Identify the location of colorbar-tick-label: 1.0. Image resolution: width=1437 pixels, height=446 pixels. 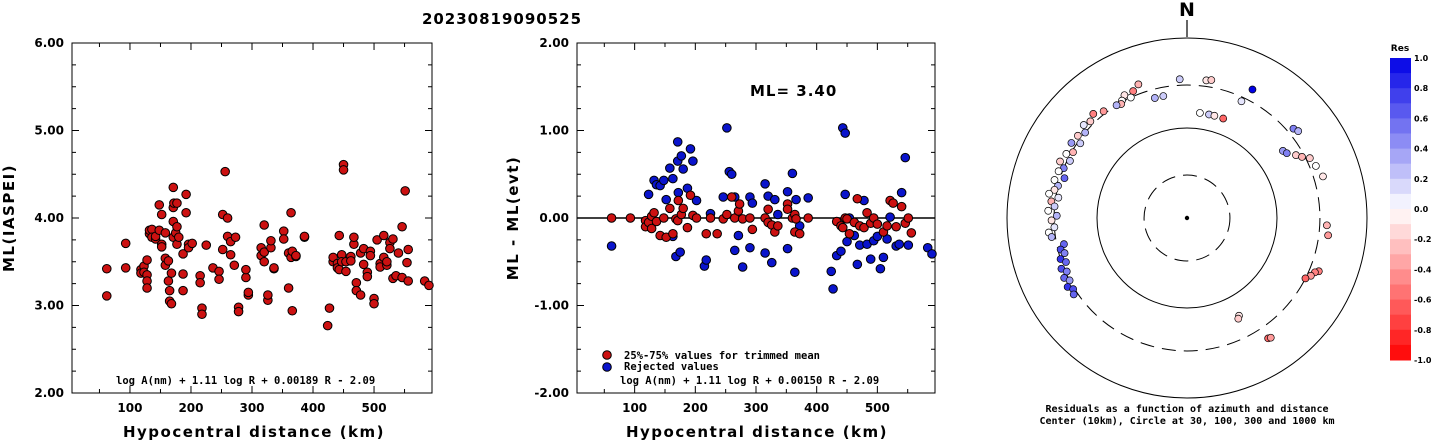
(1421, 58).